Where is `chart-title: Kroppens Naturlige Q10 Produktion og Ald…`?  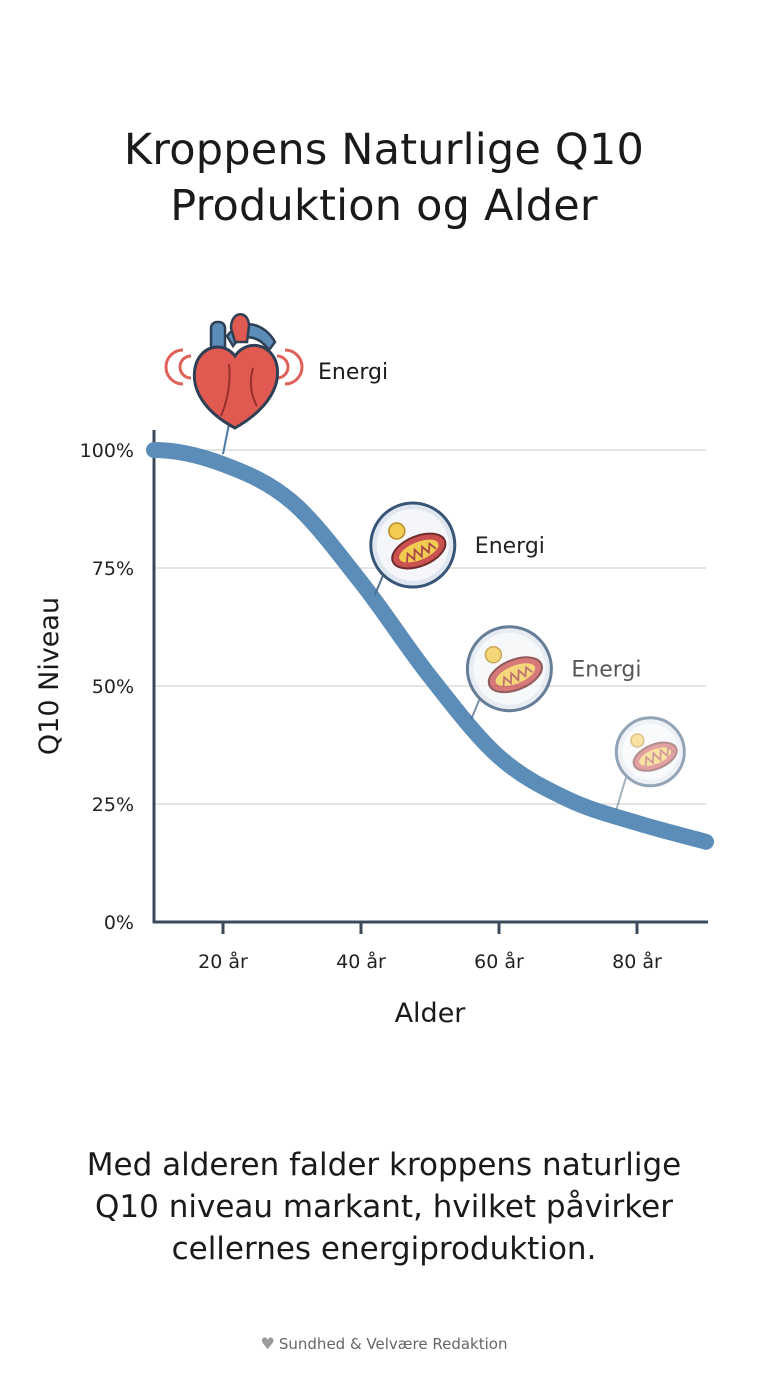
chart-title: Kroppens Naturlige Q10 Produktion og Ald… is located at coordinates (384, 178).